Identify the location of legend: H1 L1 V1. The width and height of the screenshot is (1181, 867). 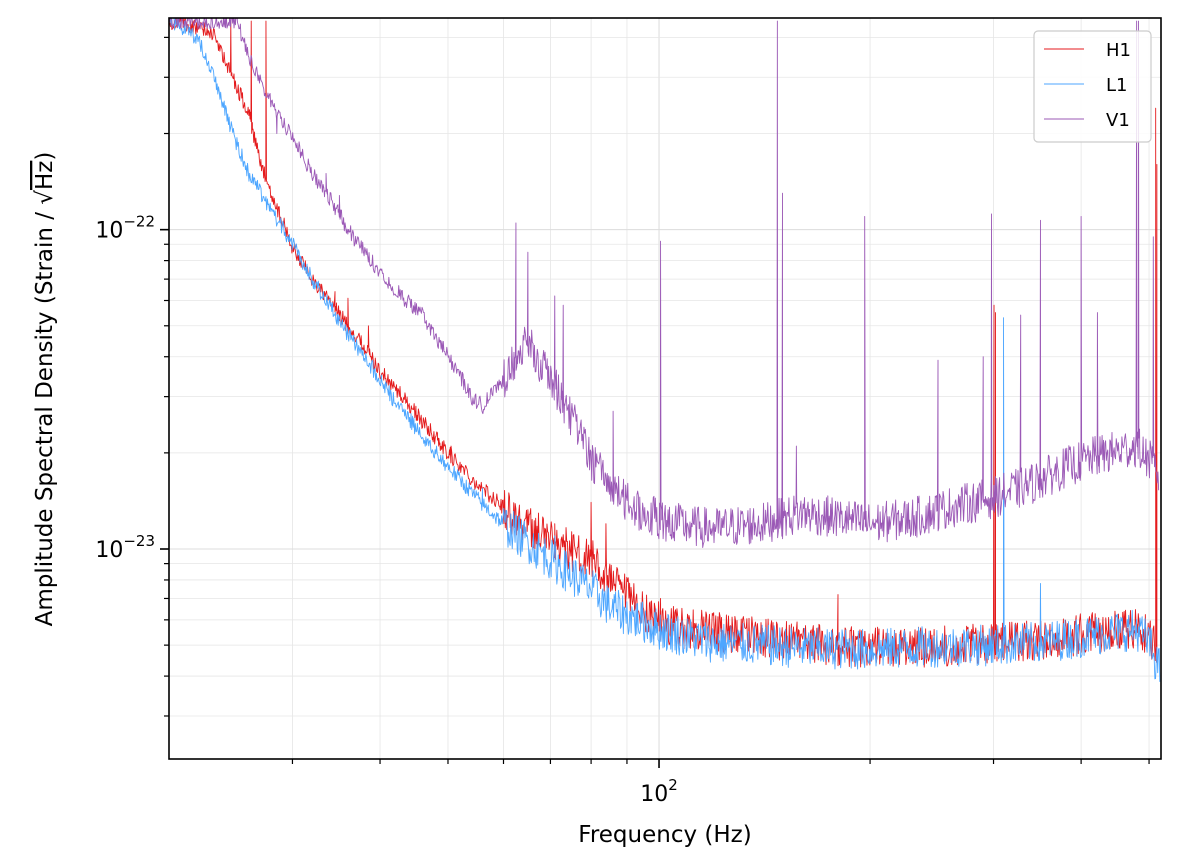
(1092, 86).